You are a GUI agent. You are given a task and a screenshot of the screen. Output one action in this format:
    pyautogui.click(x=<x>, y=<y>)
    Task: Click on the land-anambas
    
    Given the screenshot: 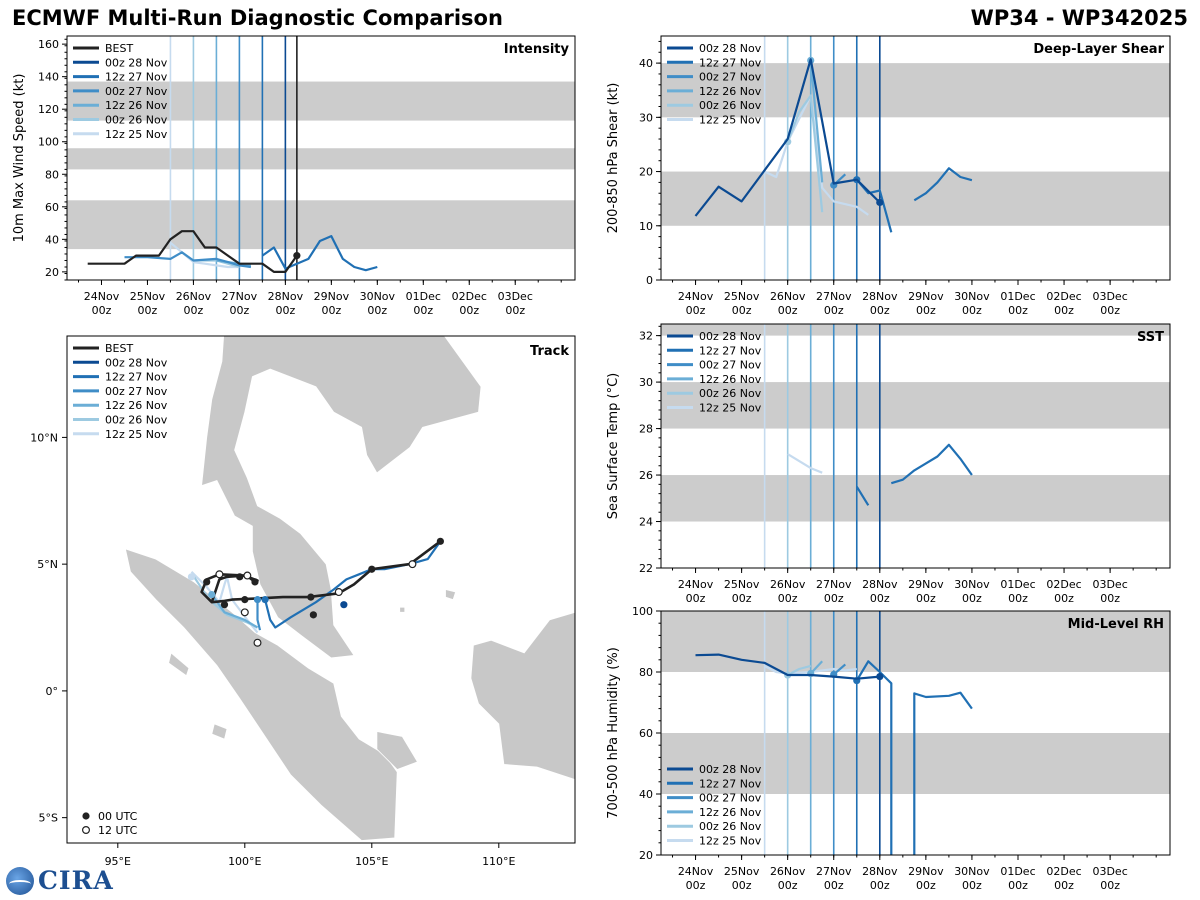 What is the action you would take?
    pyautogui.click(x=402, y=609)
    